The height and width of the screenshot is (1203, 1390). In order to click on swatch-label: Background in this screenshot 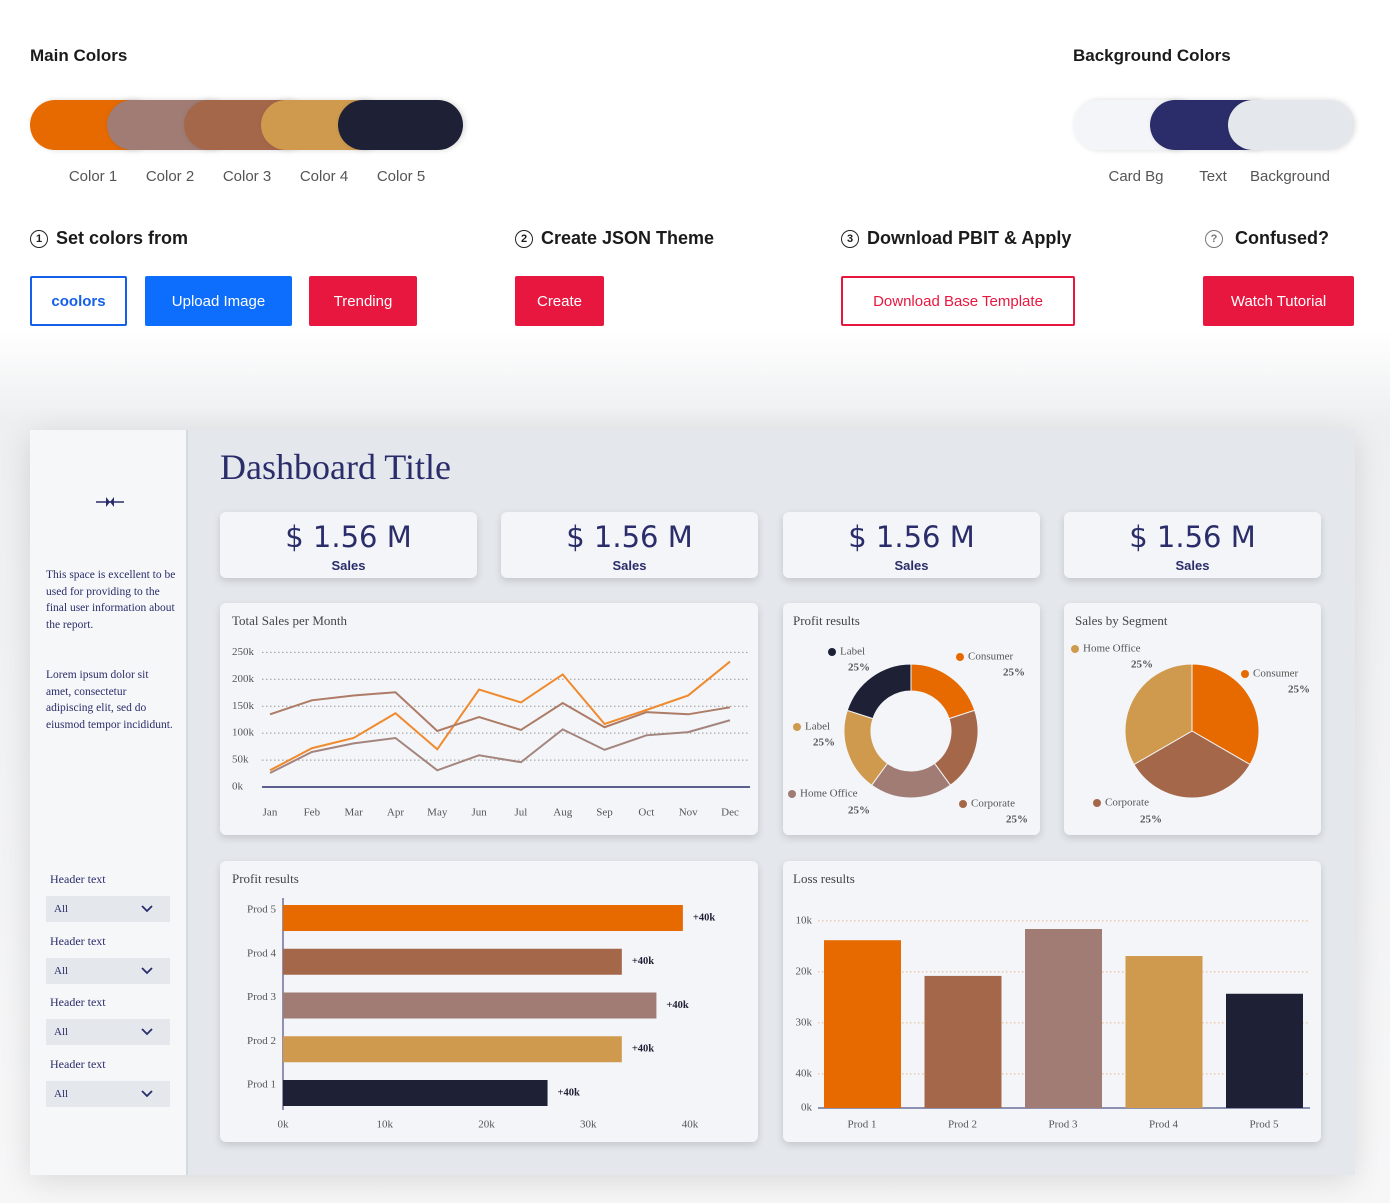, I will do `click(1290, 176)`.